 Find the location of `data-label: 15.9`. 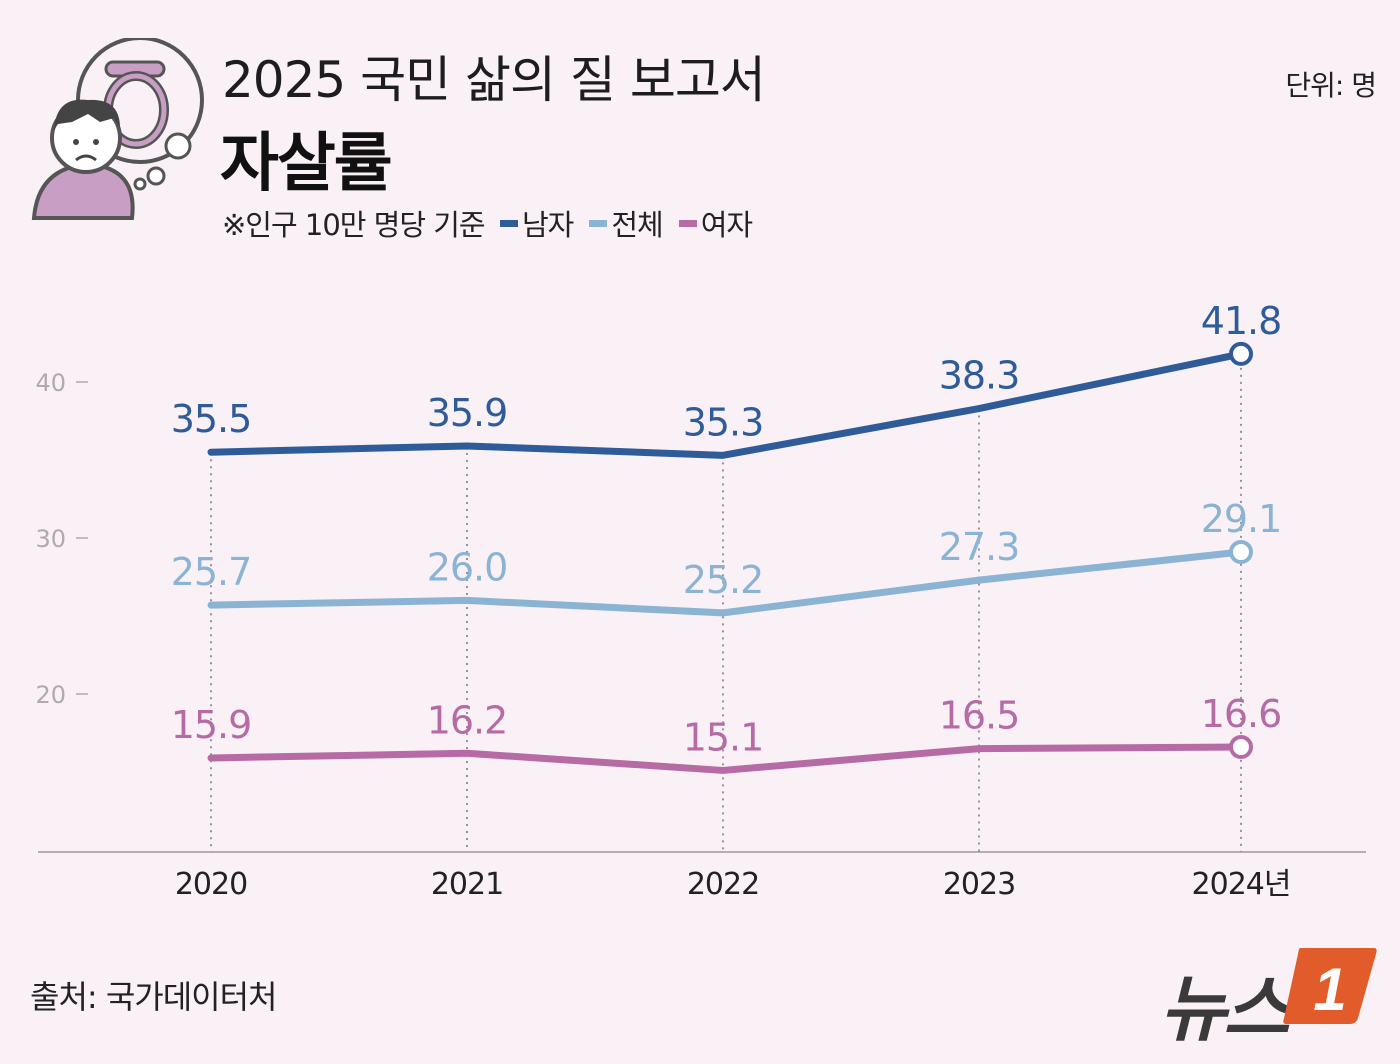

data-label: 15.9 is located at coordinates (211, 725).